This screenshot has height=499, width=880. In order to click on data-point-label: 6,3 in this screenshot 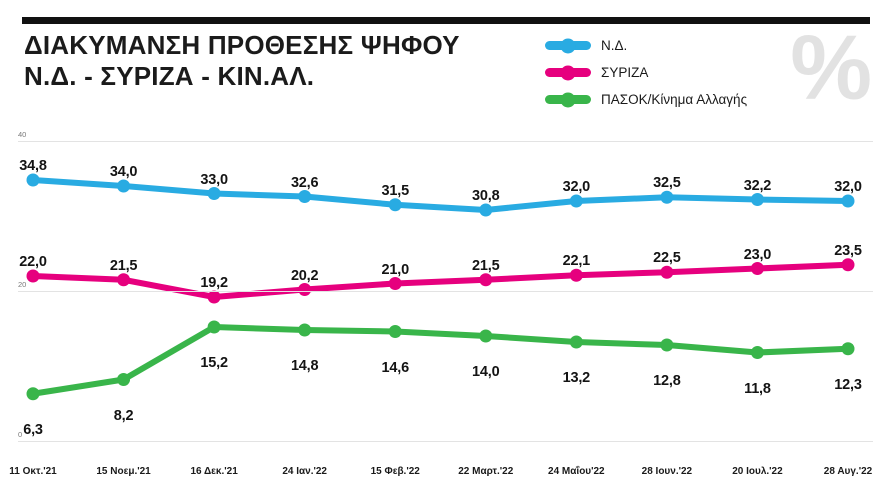, I will do `click(33, 429)`.